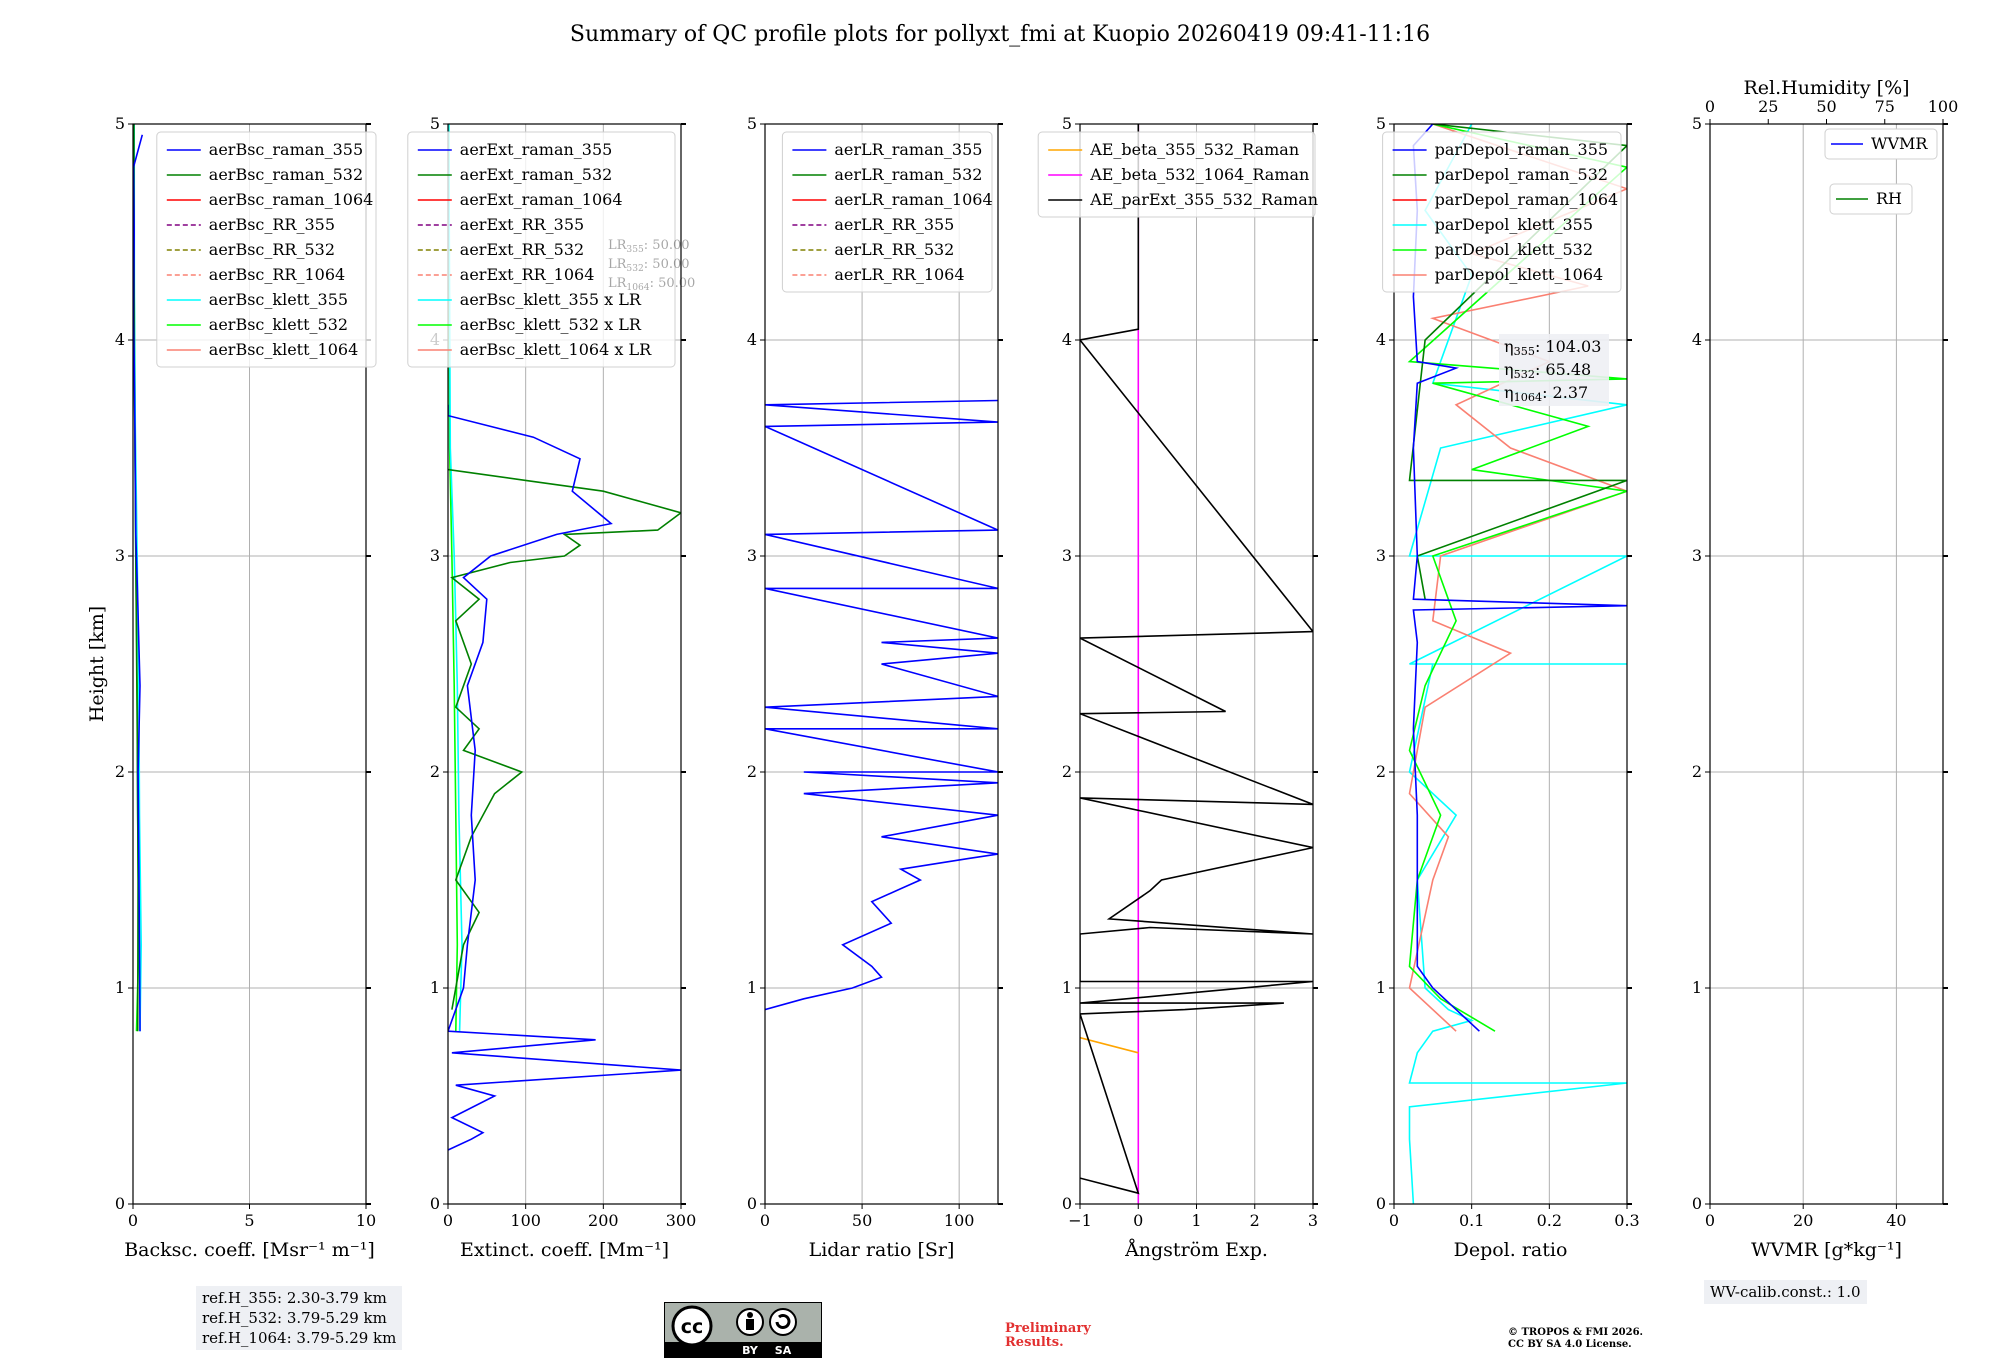  I want to click on legend-label: aerBsc_raman_355, so click(286, 149).